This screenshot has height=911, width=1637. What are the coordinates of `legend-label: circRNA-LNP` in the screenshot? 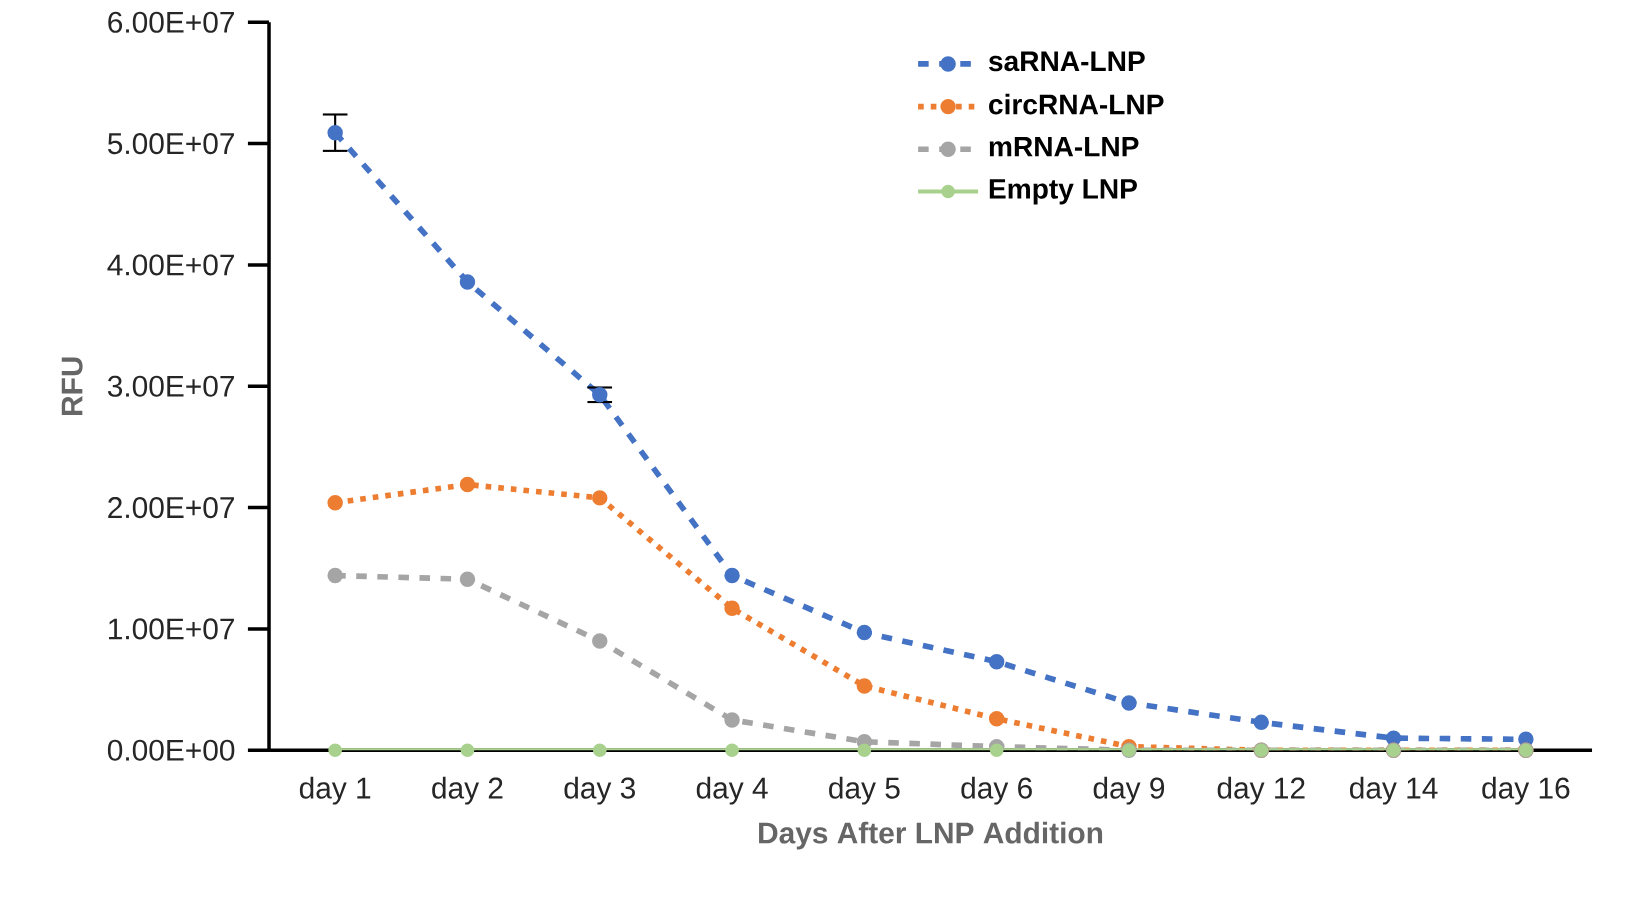 It's located at (1076, 104).